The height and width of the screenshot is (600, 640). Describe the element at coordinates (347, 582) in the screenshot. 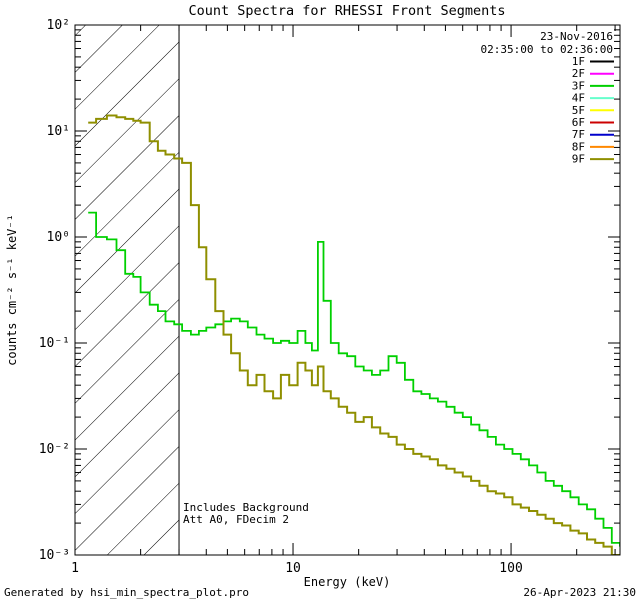

I see `x-axis-label: Energy (keV)` at that location.